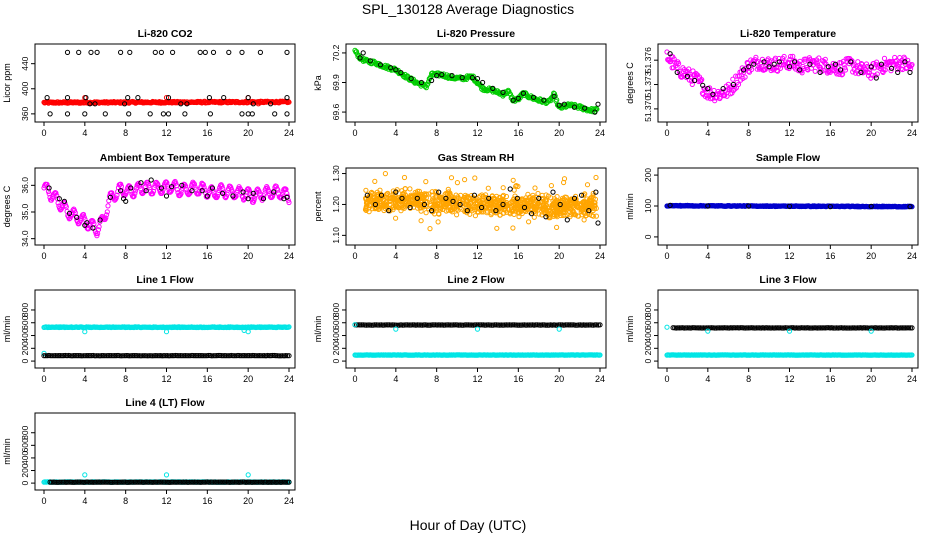 This screenshot has width=936, height=540. What do you see at coordinates (476, 280) in the screenshot?
I see `chart-title: Line 2 Flow` at bounding box center [476, 280].